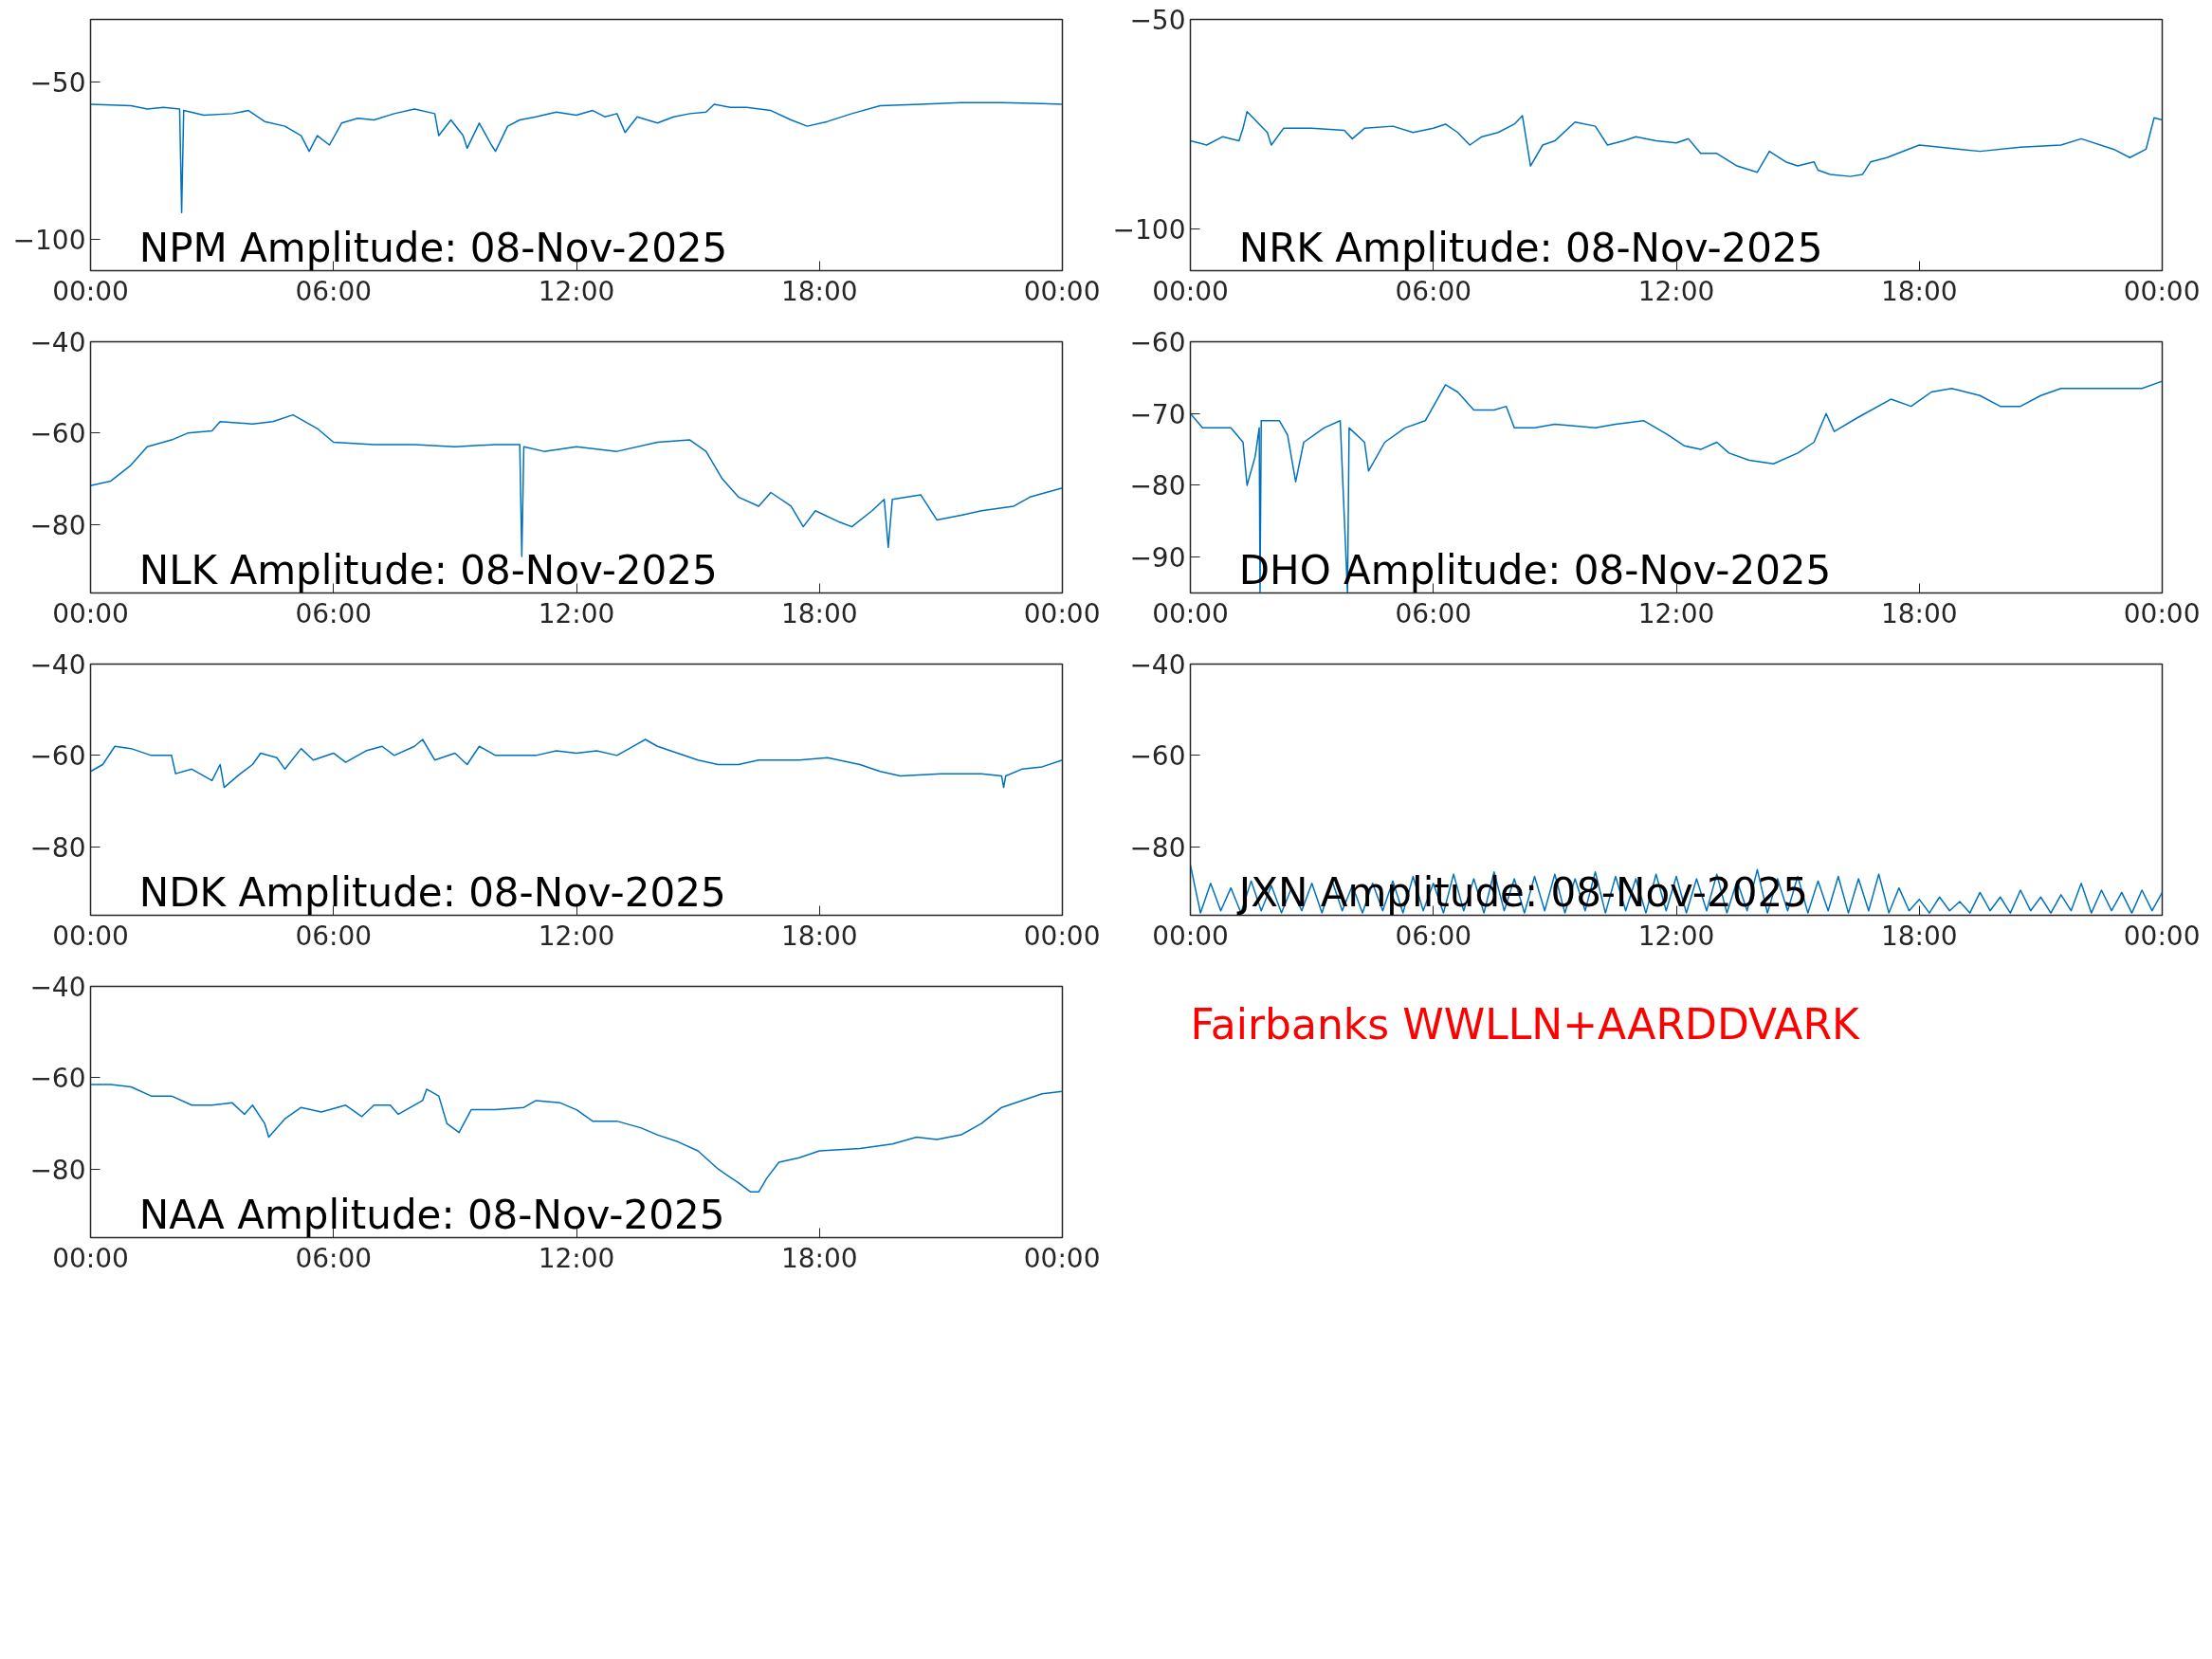 The image size is (2212, 1659). Describe the element at coordinates (433, 247) in the screenshot. I see `text: NPM Amplitude: 08-Nov-2025` at that location.